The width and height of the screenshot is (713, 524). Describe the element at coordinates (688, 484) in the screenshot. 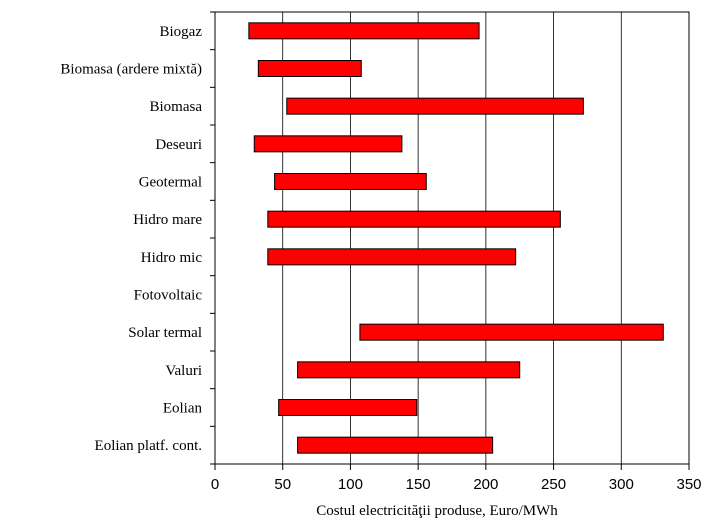

I see `x-tick-label-350: 350` at that location.